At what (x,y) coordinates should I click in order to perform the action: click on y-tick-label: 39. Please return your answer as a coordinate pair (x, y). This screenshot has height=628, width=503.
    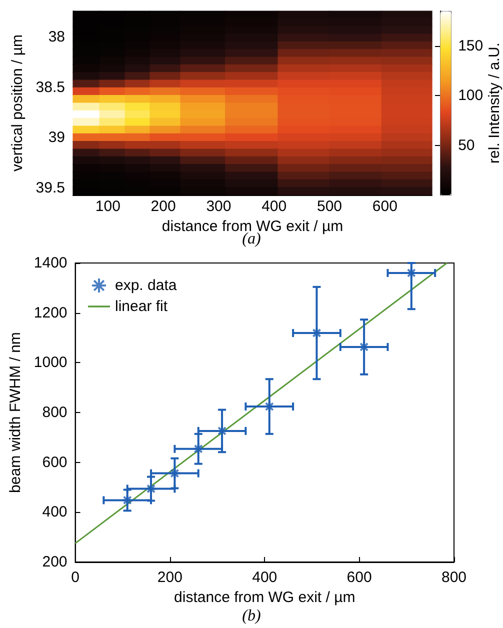
    Looking at the image, I should click on (56, 137).